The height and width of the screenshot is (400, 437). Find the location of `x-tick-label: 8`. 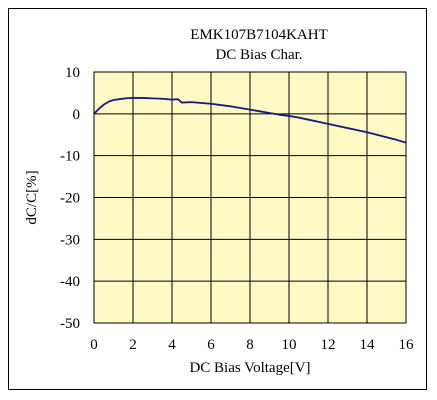

x-tick-label: 8 is located at coordinates (250, 345).